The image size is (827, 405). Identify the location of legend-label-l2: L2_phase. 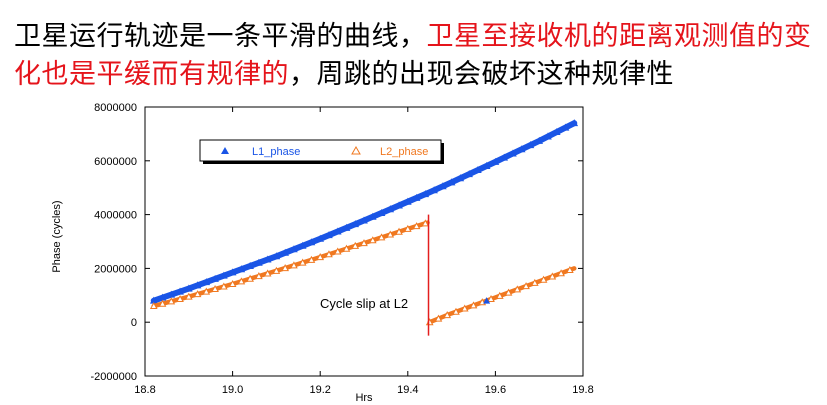
(404, 152).